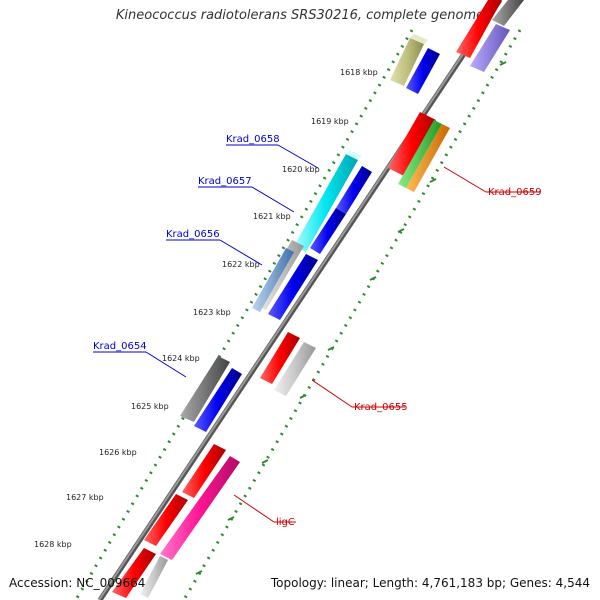 This screenshot has height=600, width=600. What do you see at coordinates (515, 192) in the screenshot?
I see `gene-label-krad-0659: Krad_0659` at bounding box center [515, 192].